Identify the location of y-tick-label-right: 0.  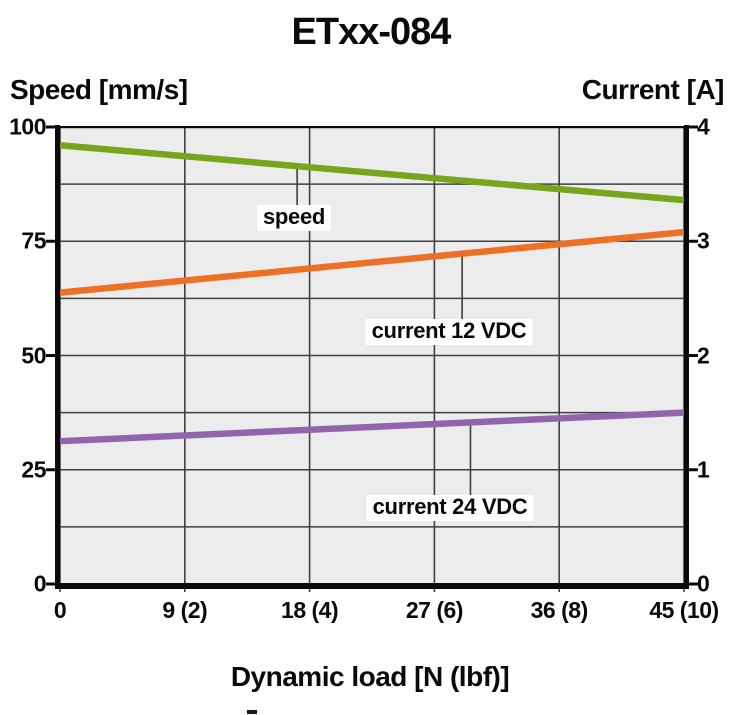
(703, 583).